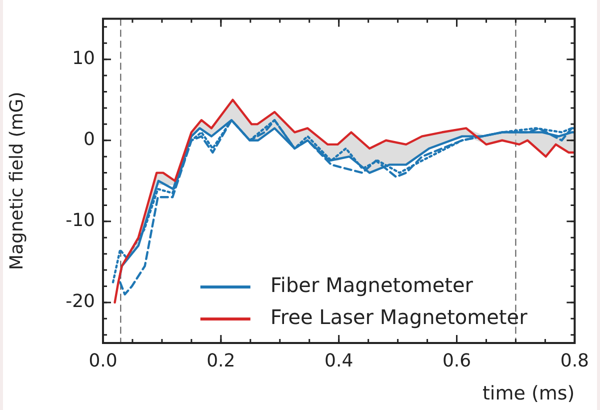 This screenshot has height=410, width=600. Describe the element at coordinates (89, 139) in the screenshot. I see `y-tick-label: 0` at that location.